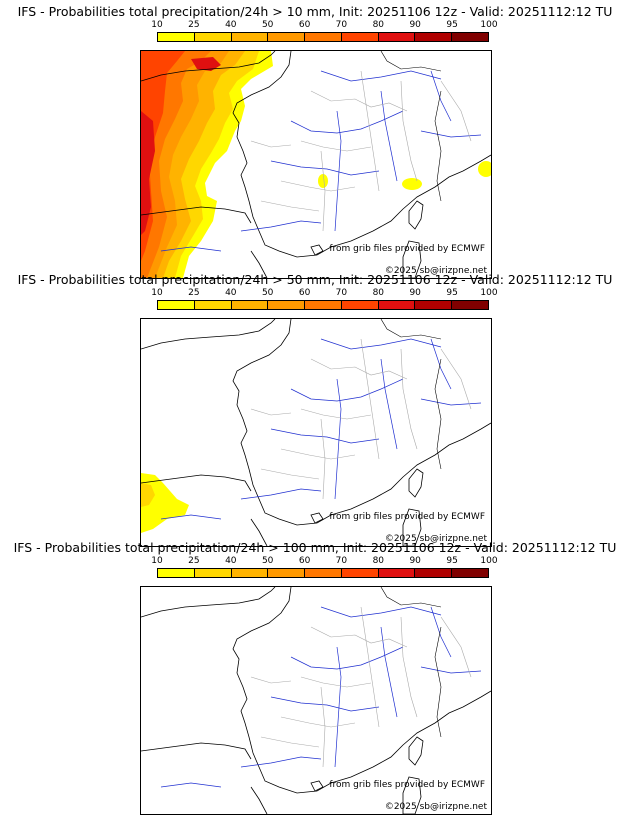  I want to click on coast-france-west, so click(361, 154).